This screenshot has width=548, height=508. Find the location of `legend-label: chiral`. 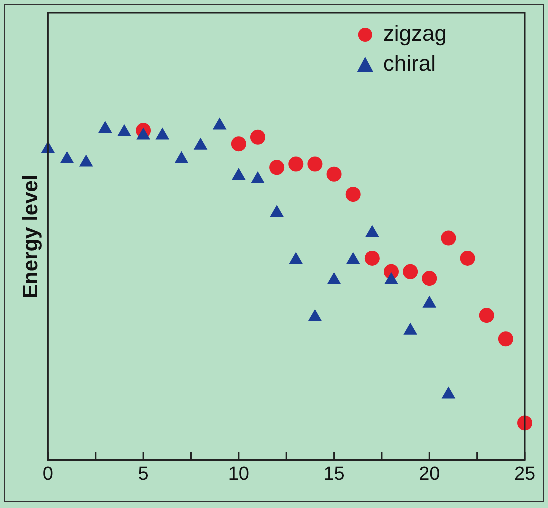

legend-label: chiral is located at coordinates (409, 63).